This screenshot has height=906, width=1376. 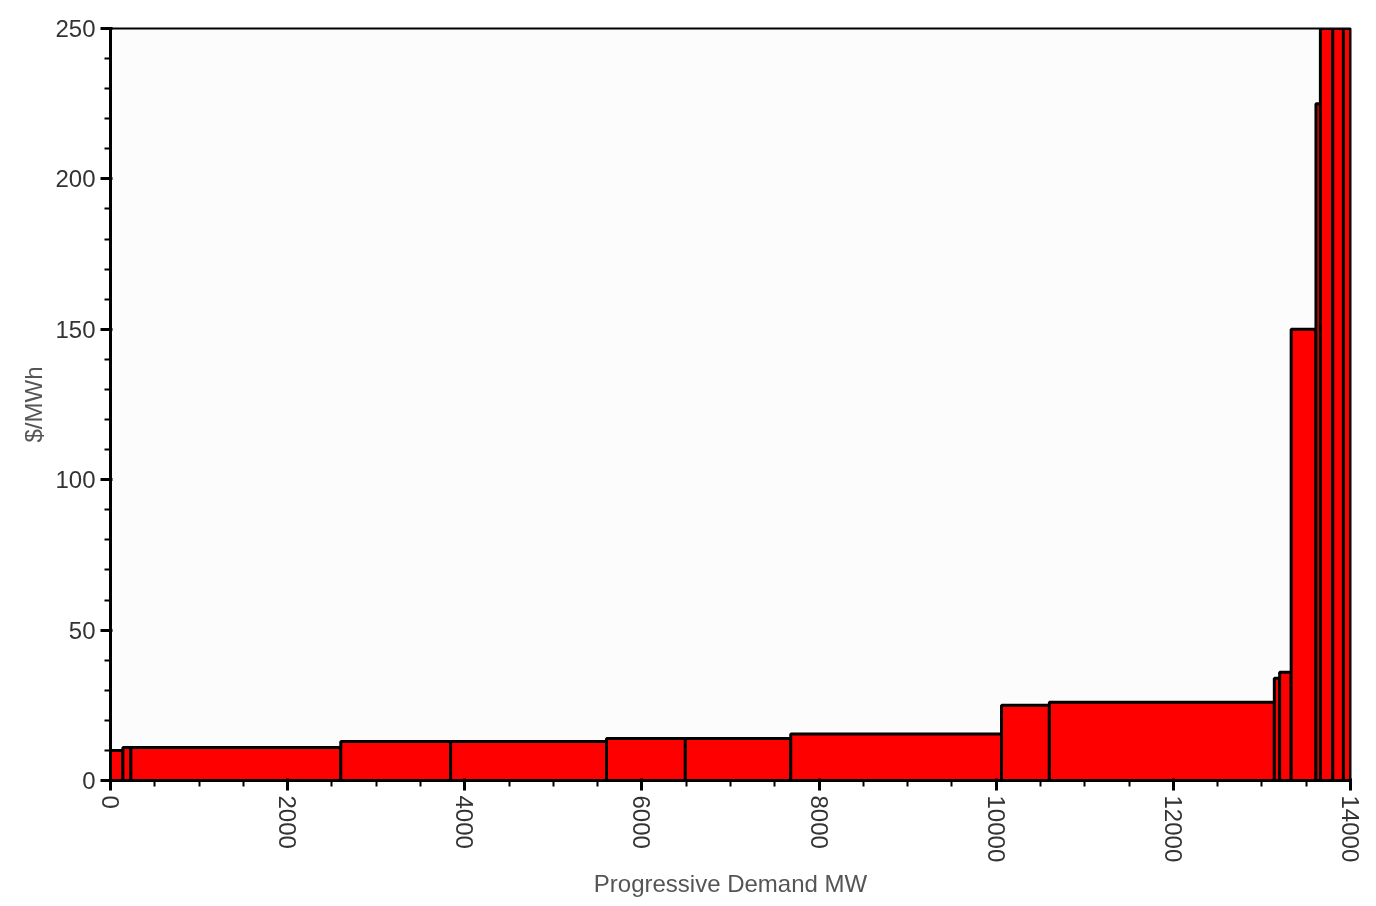 I want to click on x-tick-label: 2000, so click(x=288, y=822).